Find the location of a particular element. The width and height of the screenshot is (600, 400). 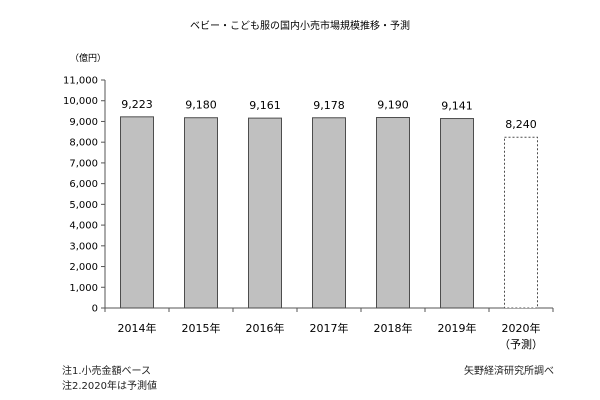

y-tick-label: 3,000 is located at coordinates (83, 246).